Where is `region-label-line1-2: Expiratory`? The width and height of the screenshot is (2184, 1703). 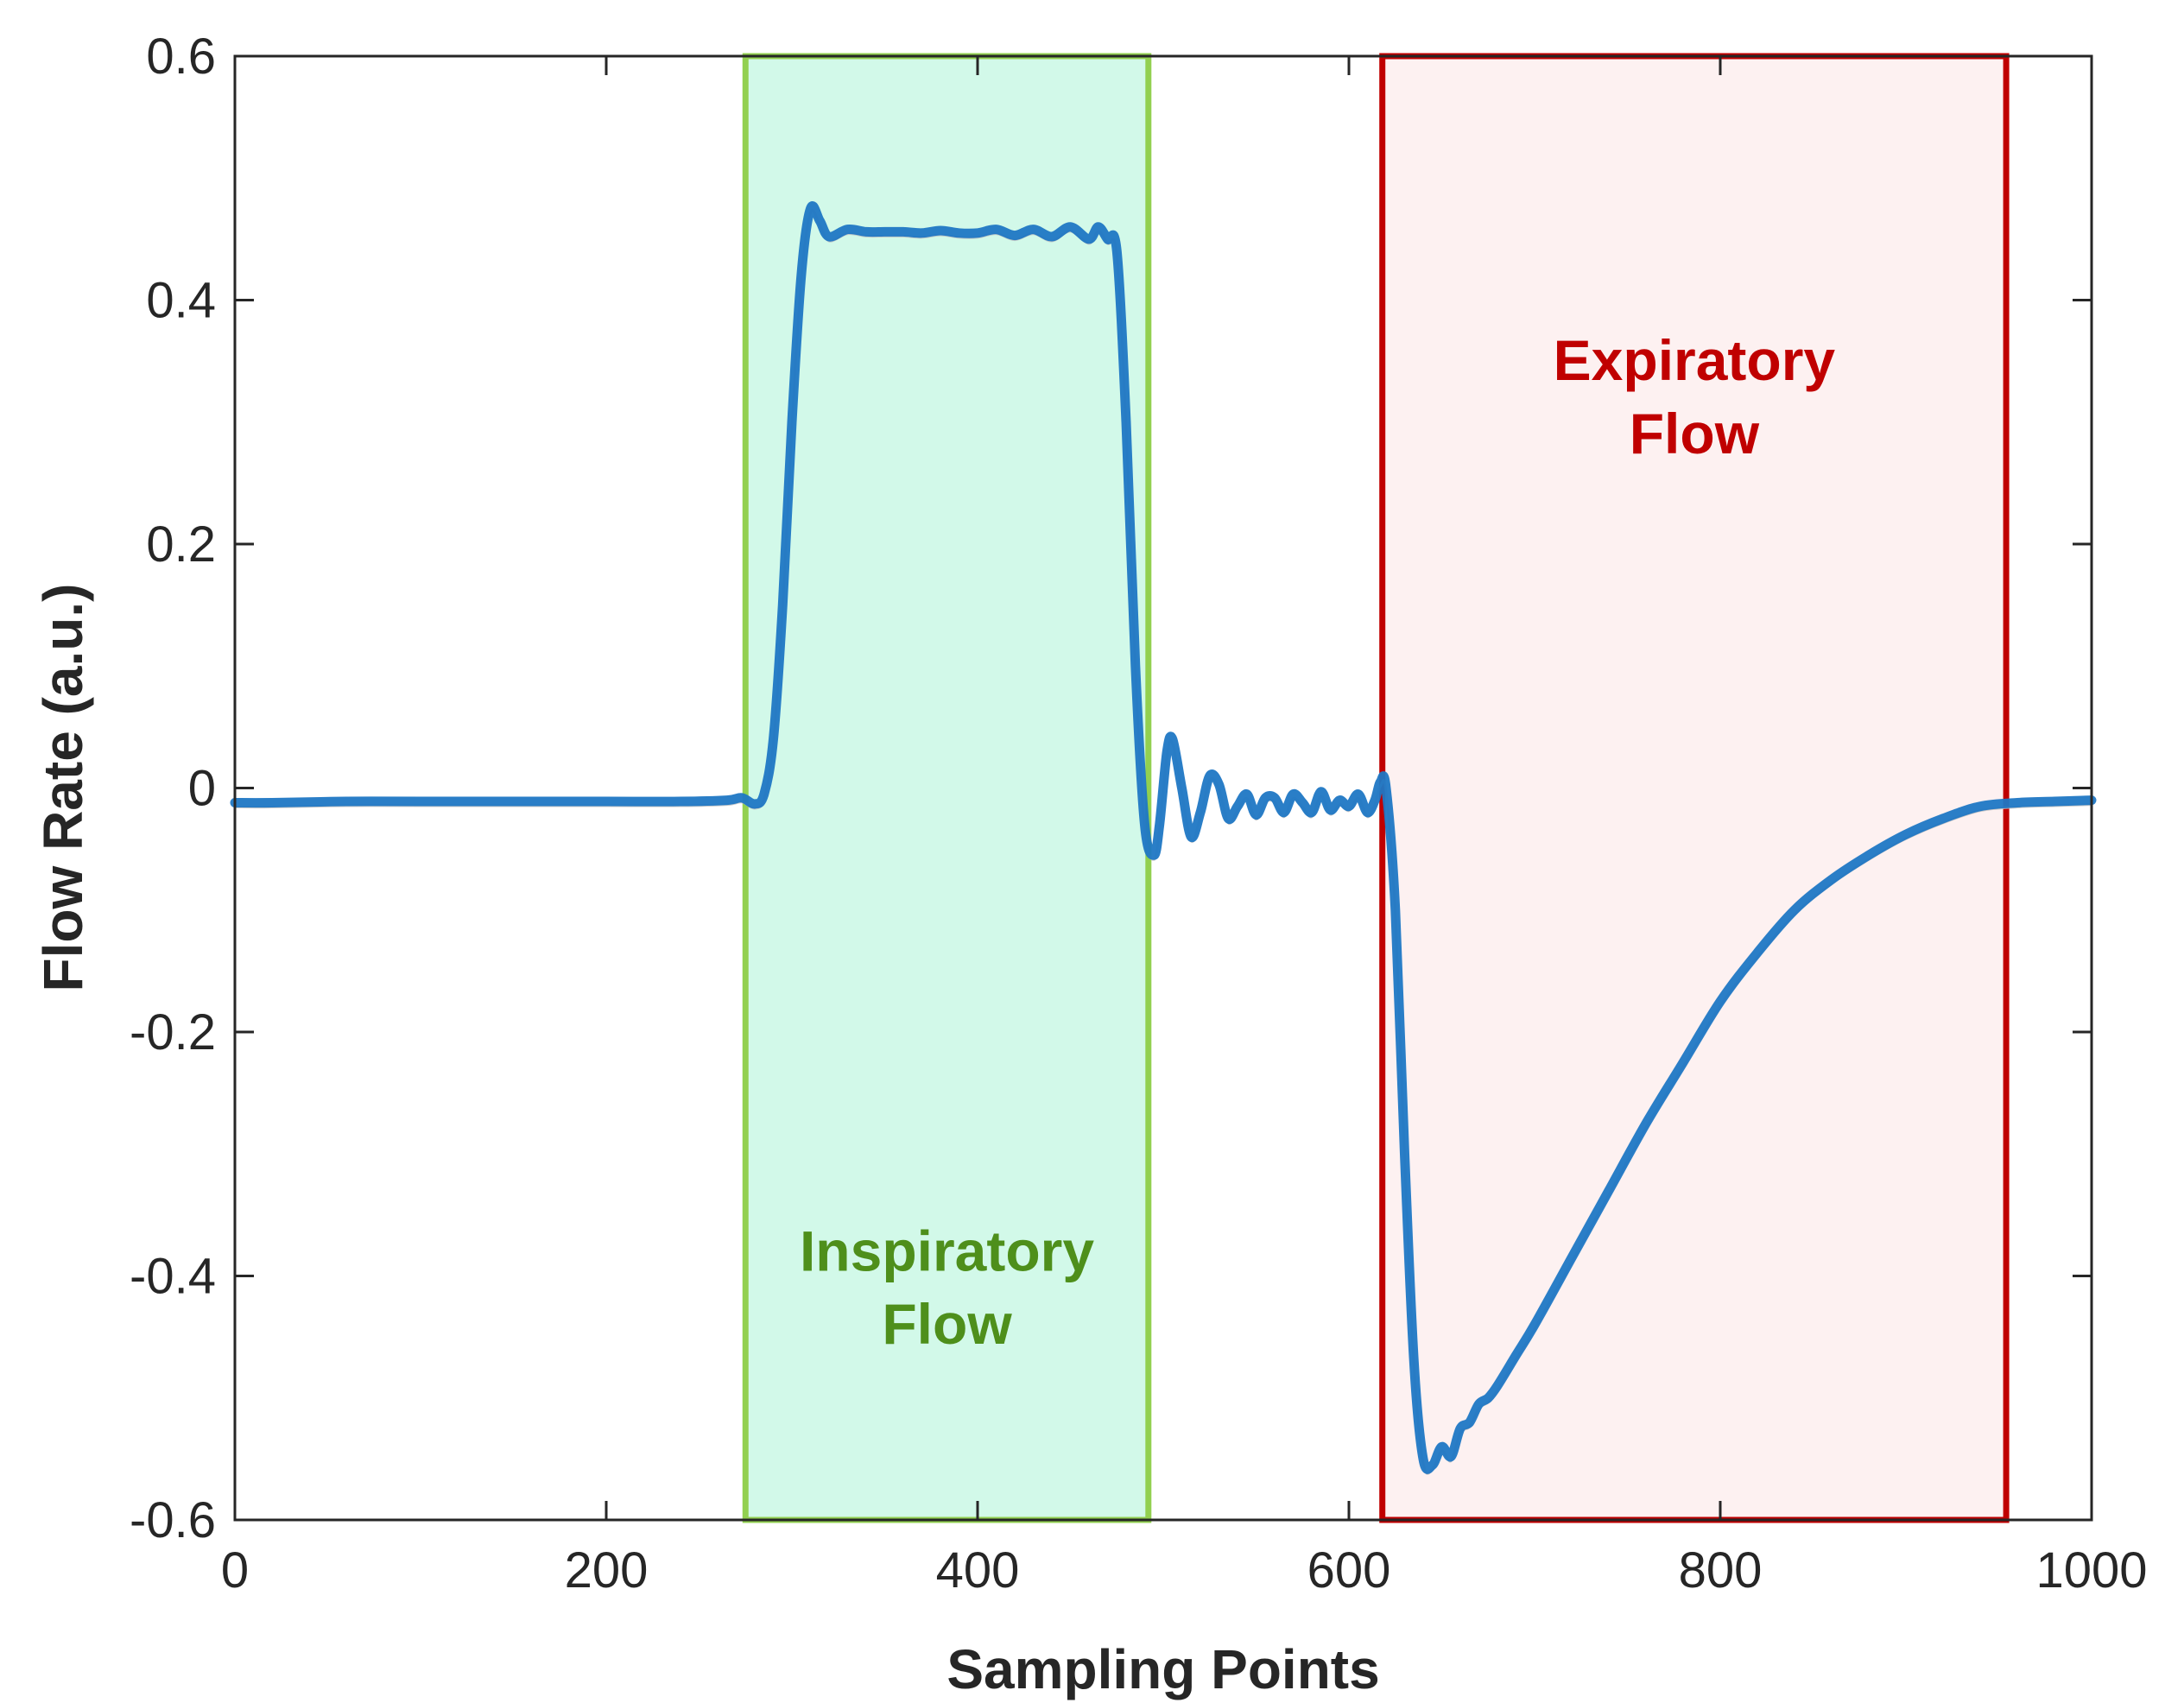 region-label-line1-2: Expiratory is located at coordinates (1695, 360).